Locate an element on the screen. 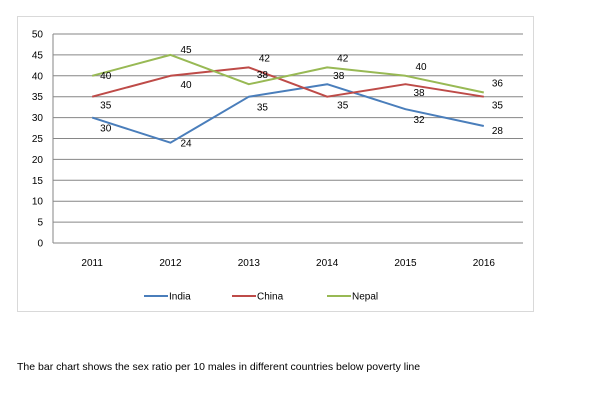 This screenshot has width=591, height=406. y-tick-label: 30 is located at coordinates (38, 118).